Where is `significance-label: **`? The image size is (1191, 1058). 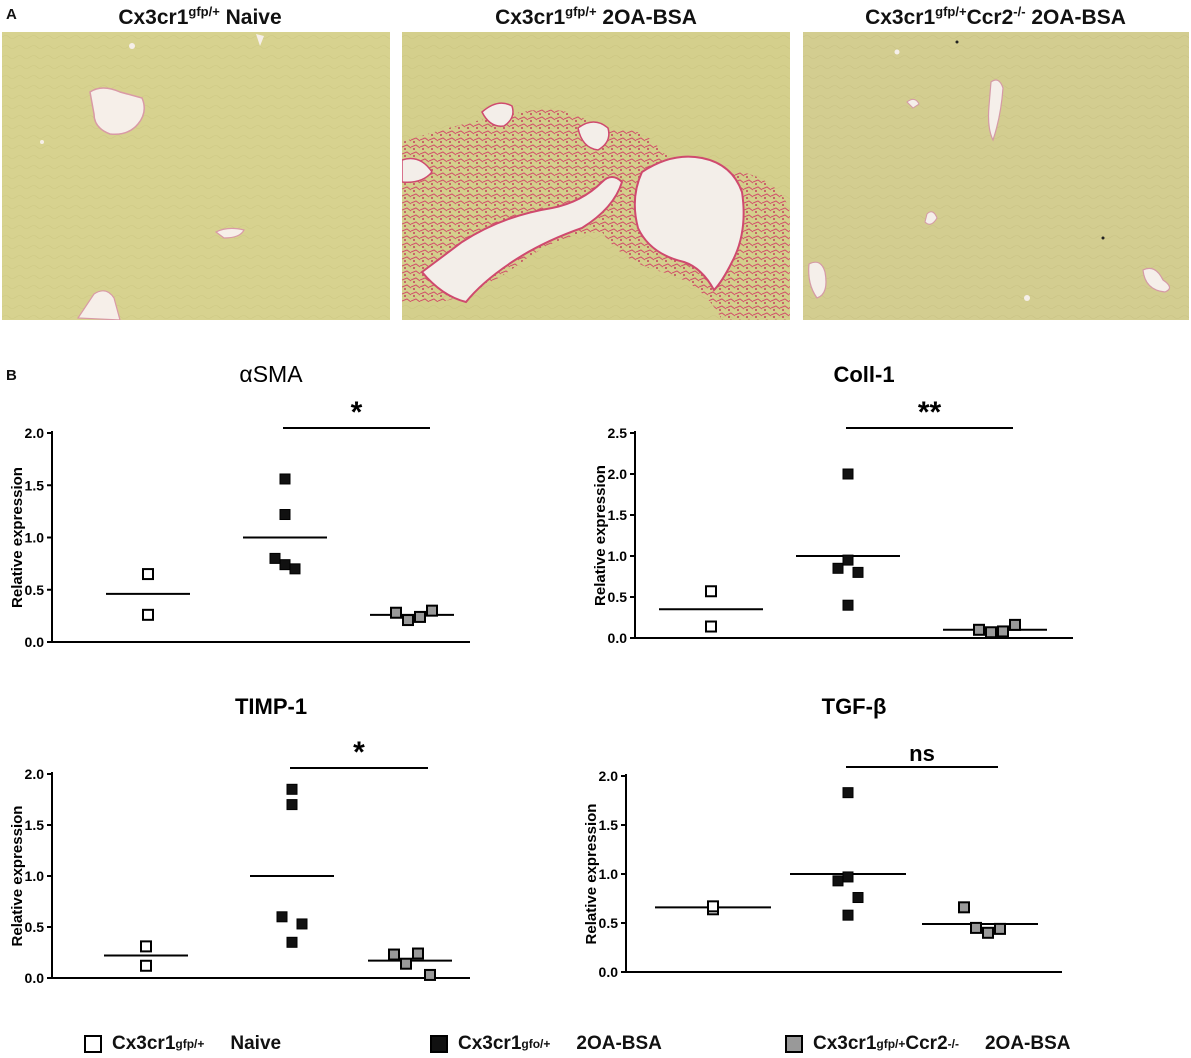
significance-label: ** is located at coordinates (930, 412).